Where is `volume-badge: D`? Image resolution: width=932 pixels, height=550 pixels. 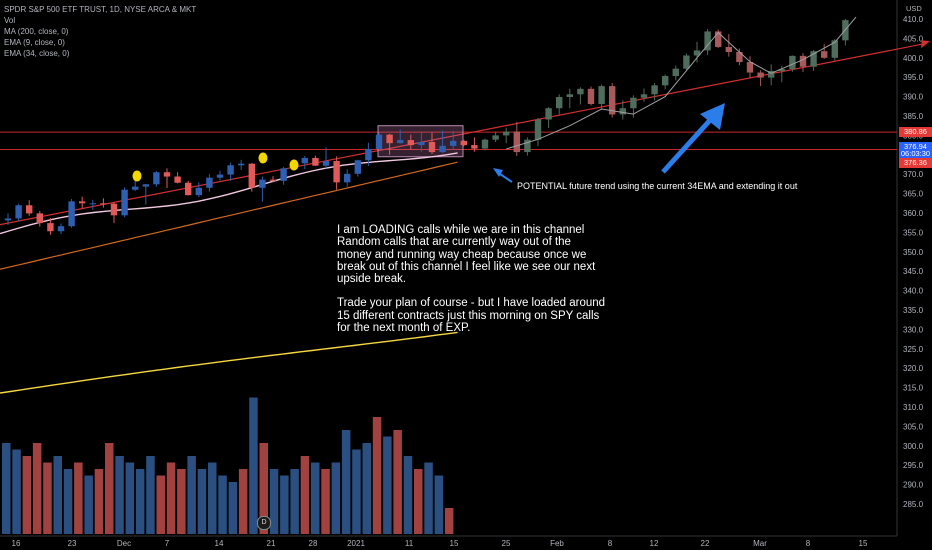 volume-badge: D is located at coordinates (264, 523).